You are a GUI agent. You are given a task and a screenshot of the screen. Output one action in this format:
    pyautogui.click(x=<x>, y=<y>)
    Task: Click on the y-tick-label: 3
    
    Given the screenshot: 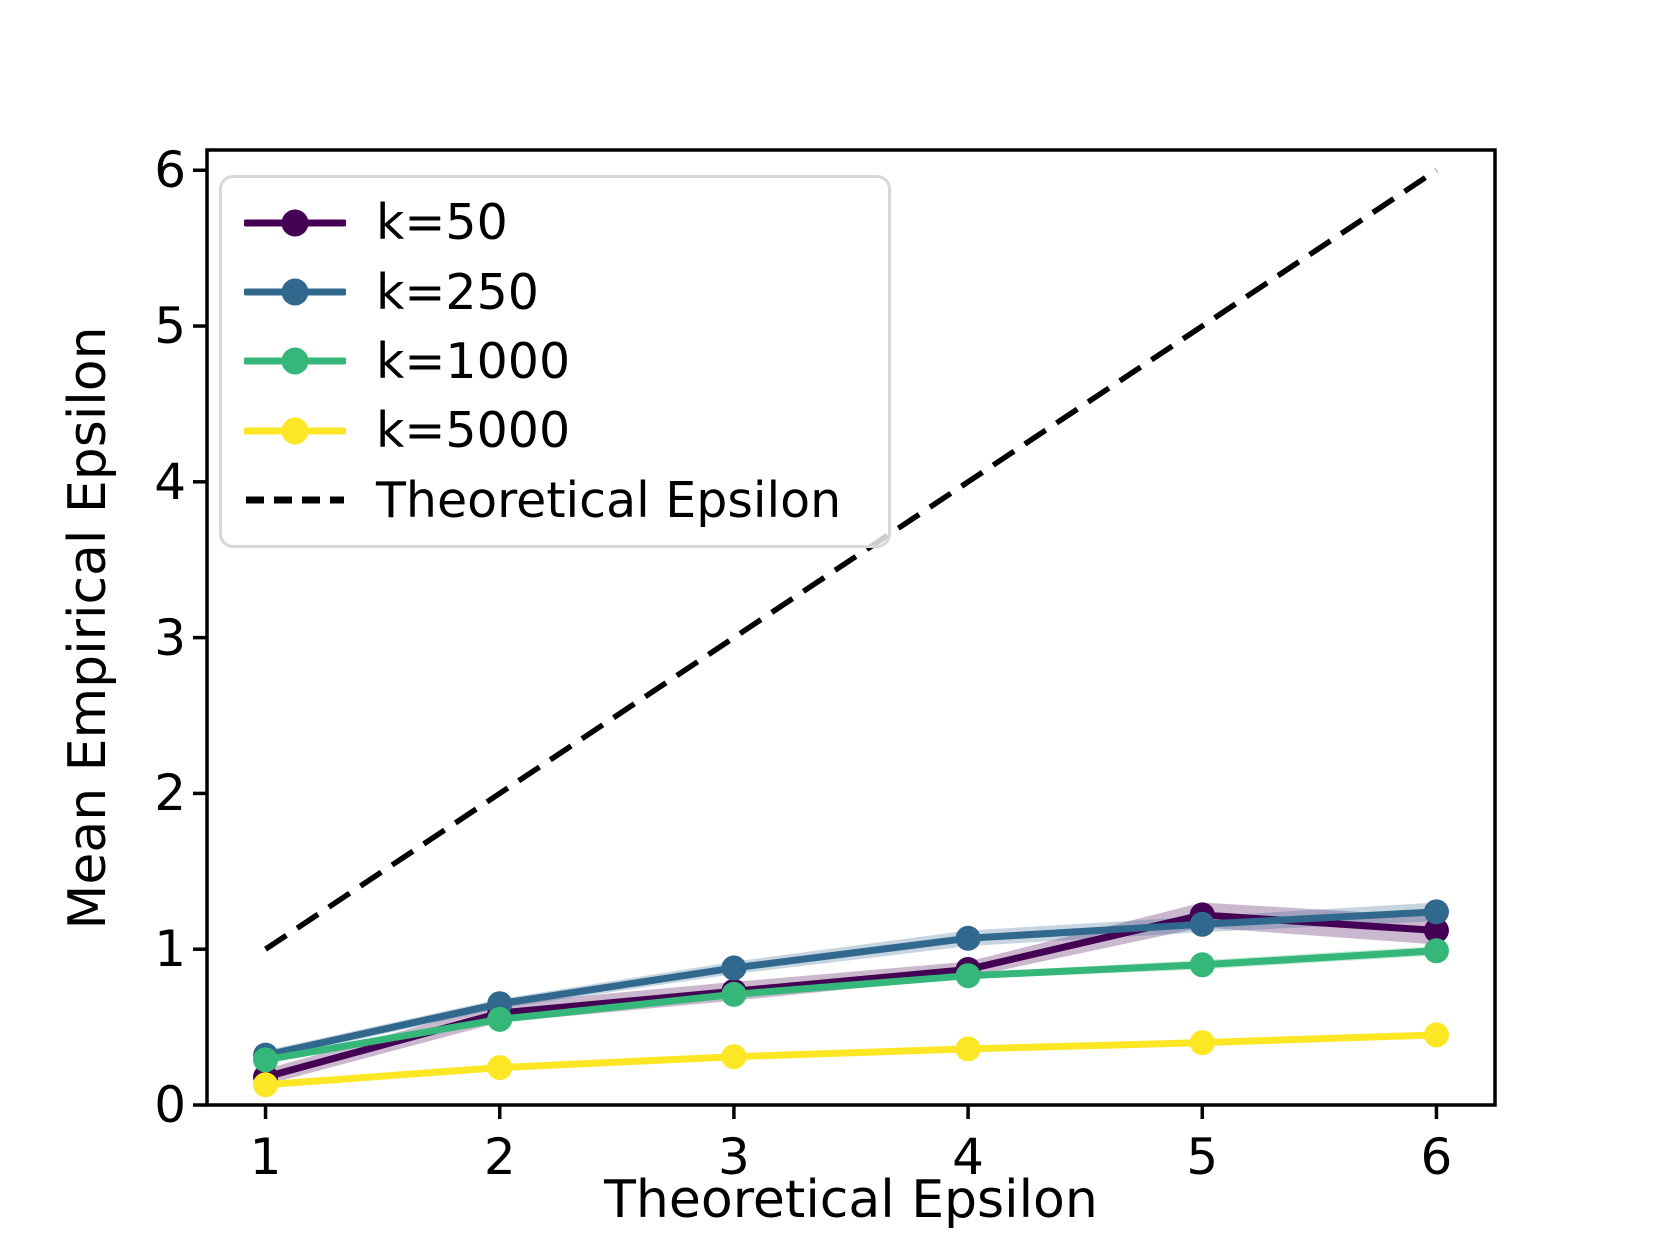 What is the action you would take?
    pyautogui.click(x=170, y=637)
    